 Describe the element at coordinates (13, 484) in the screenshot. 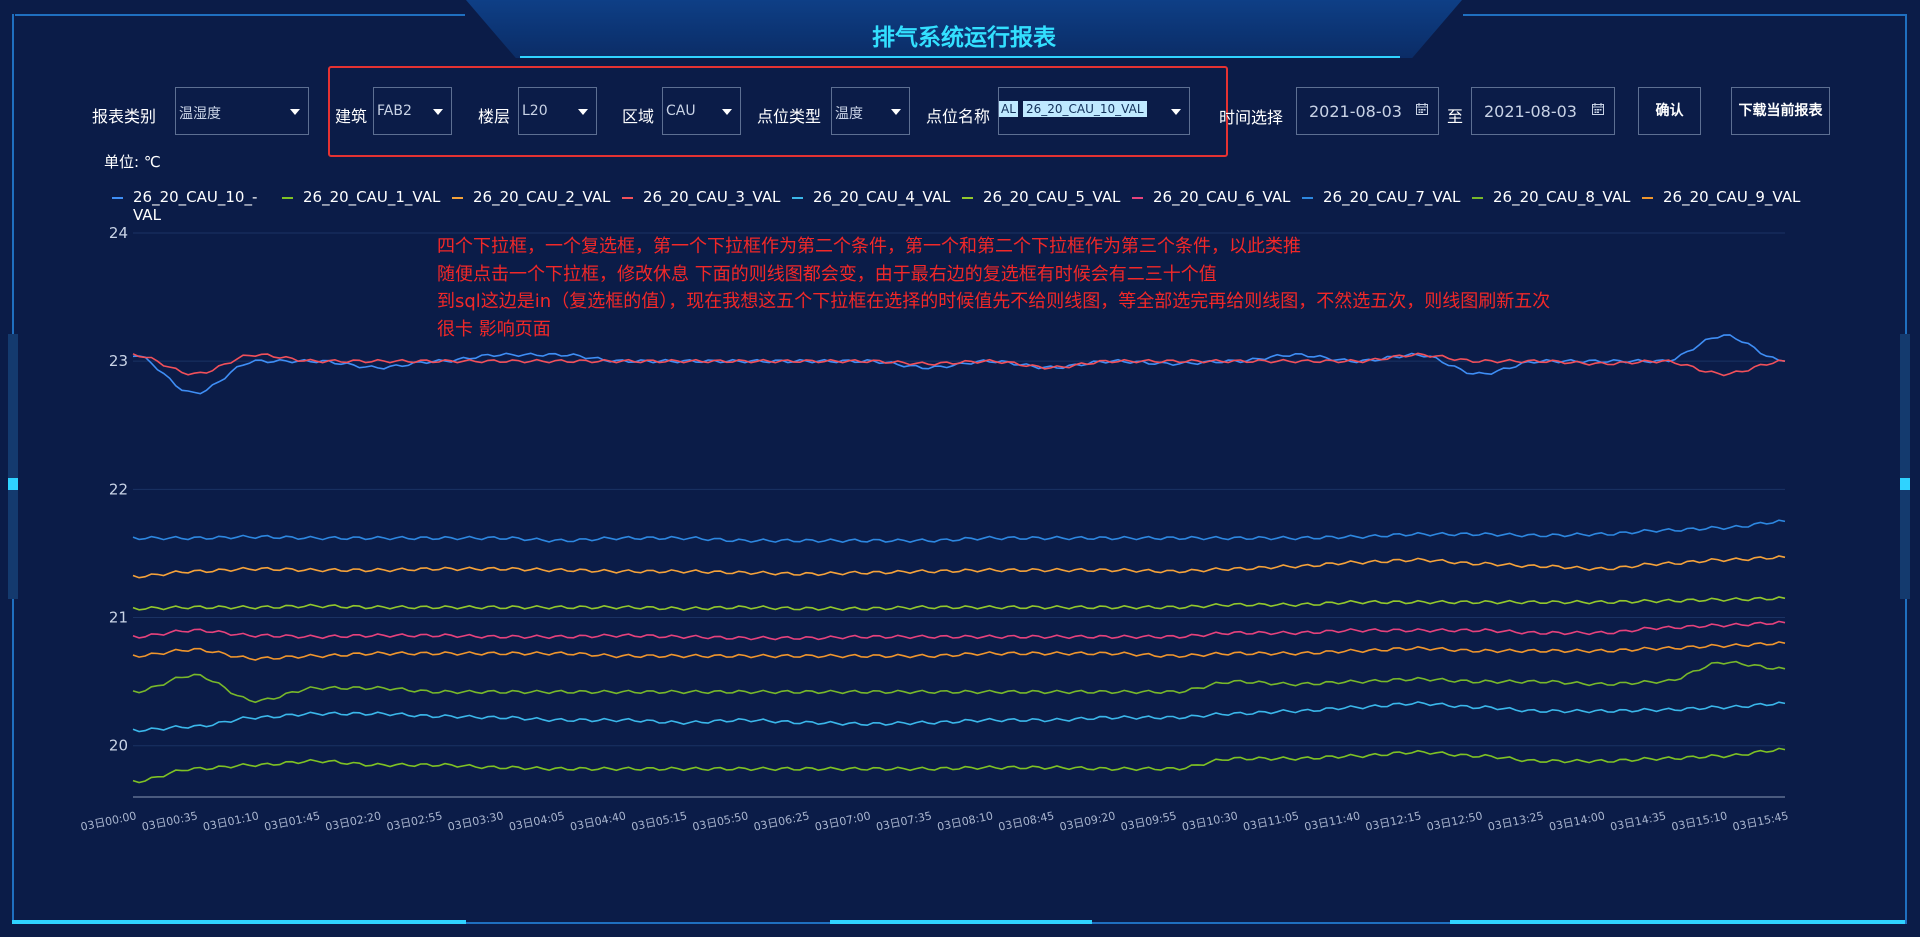

I see `left-side-marker` at that location.